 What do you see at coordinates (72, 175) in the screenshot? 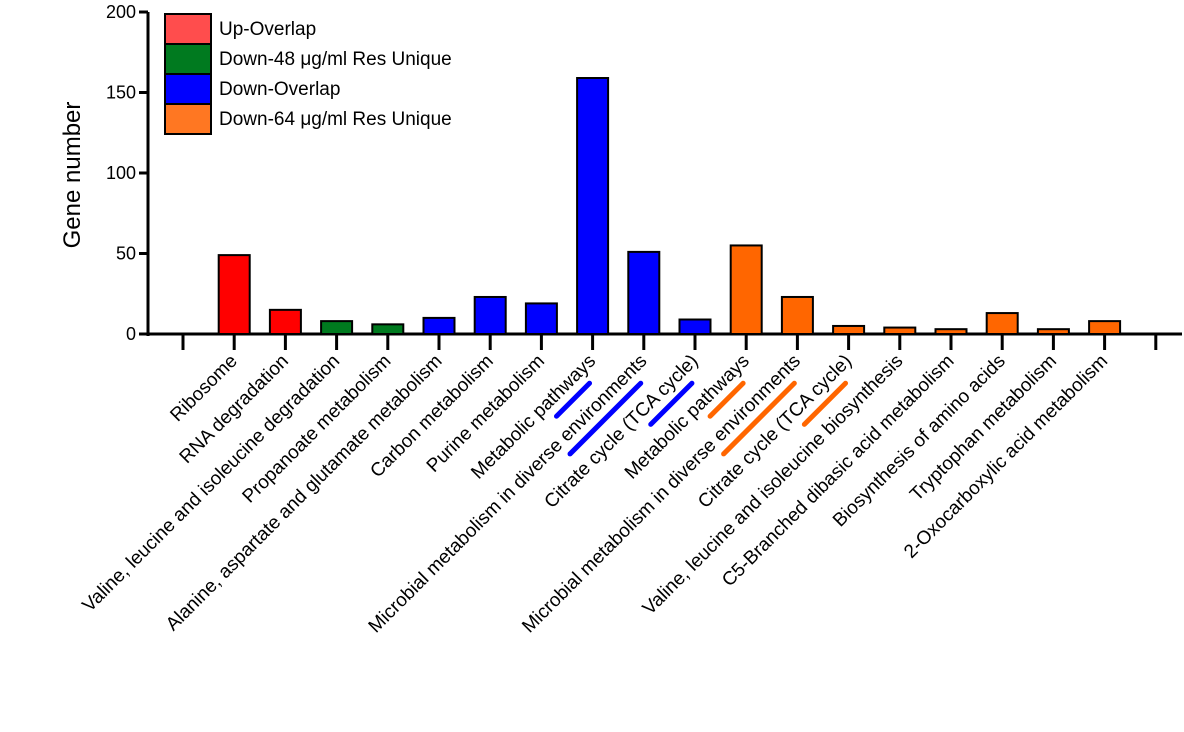
I see `y-axis-title: Gene number` at bounding box center [72, 175].